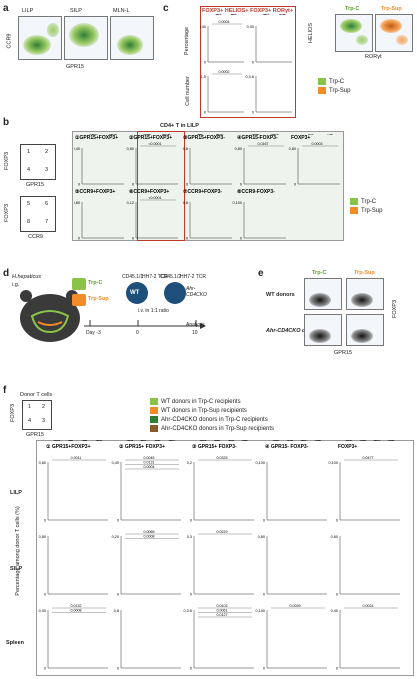 The image size is (417, 679). What do you see at coordinates (99, 160) in the screenshot?
I see `b-chart-0-0: ①GPR15+FOXP3+ 0 0,40` at bounding box center [99, 160].